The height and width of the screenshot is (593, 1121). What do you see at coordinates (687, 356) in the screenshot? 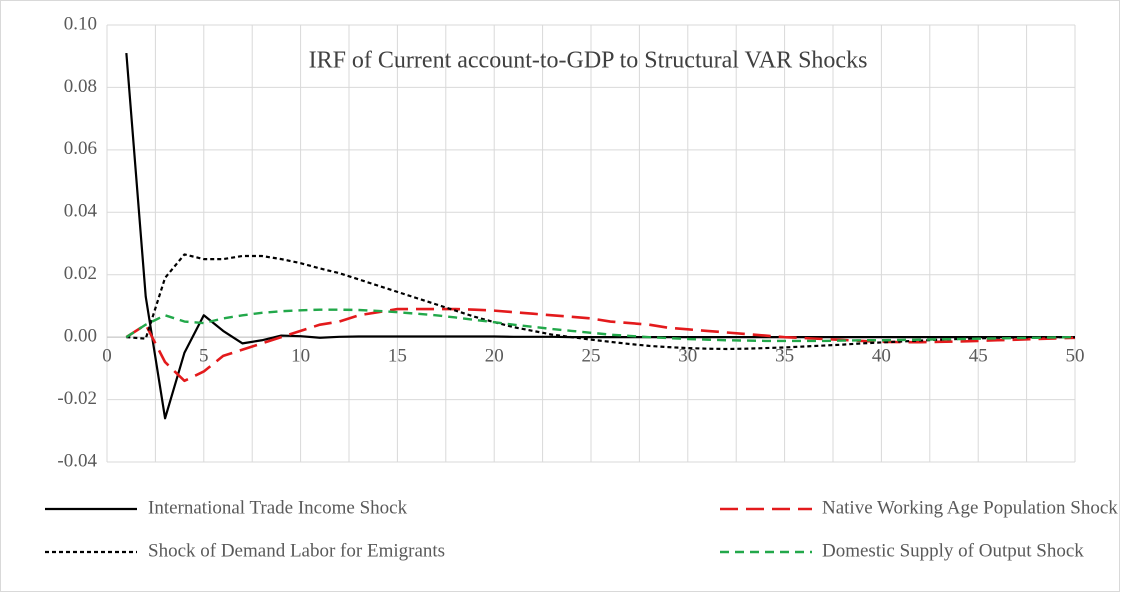
I see `x-tick-label: 30` at bounding box center [687, 356].